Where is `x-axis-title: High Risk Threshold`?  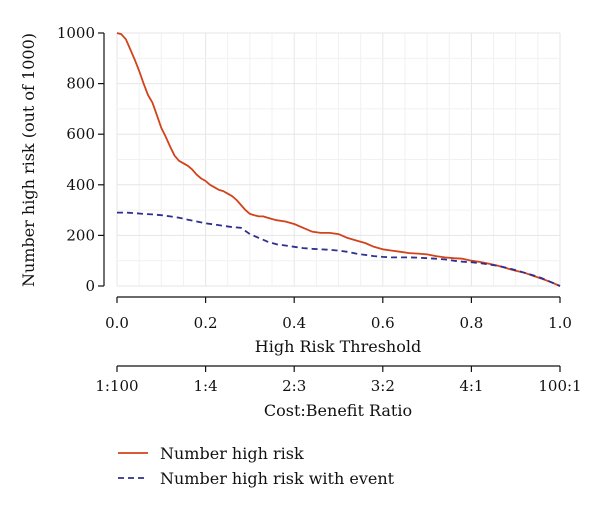 x-axis-title: High Risk Threshold is located at coordinates (338, 346).